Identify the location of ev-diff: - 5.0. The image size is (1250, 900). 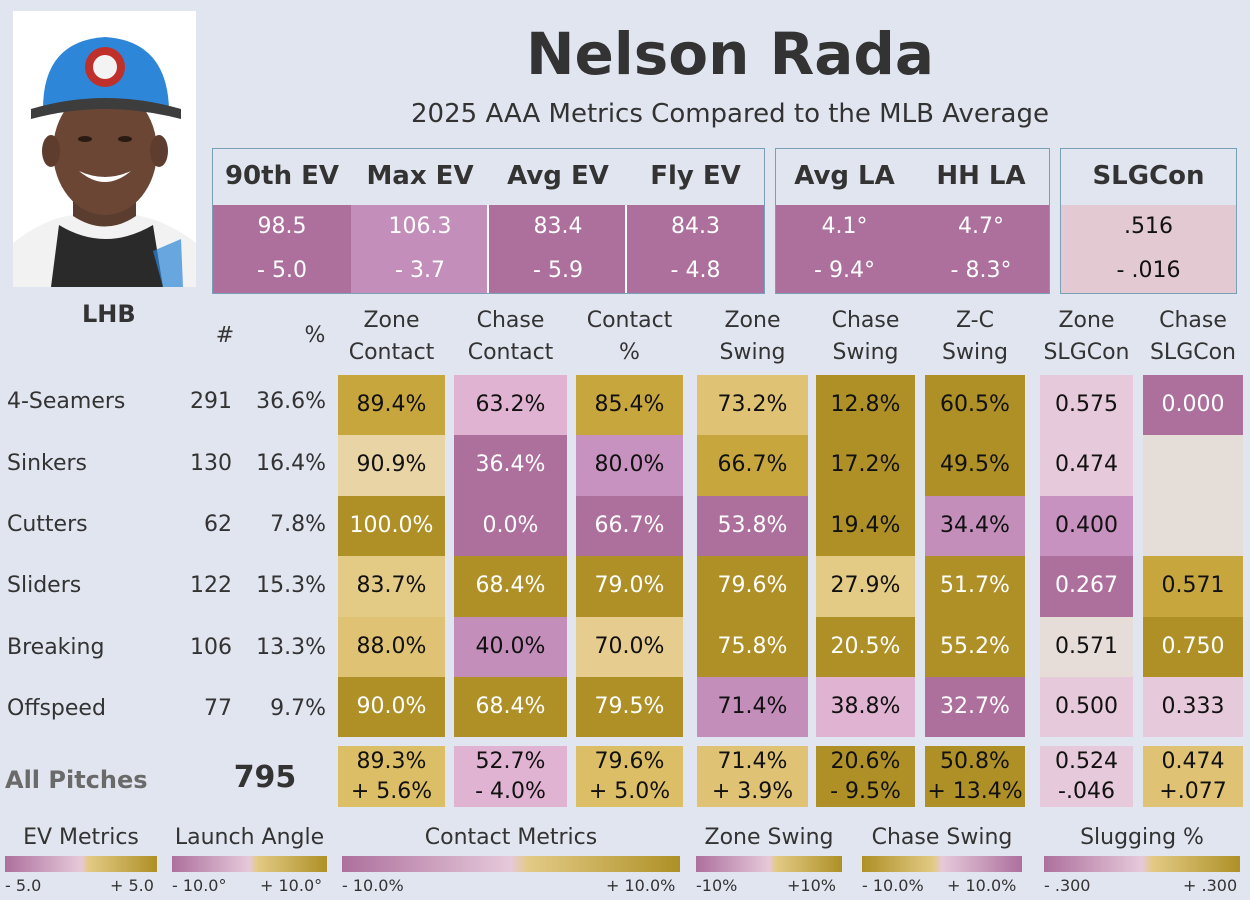
(282, 271).